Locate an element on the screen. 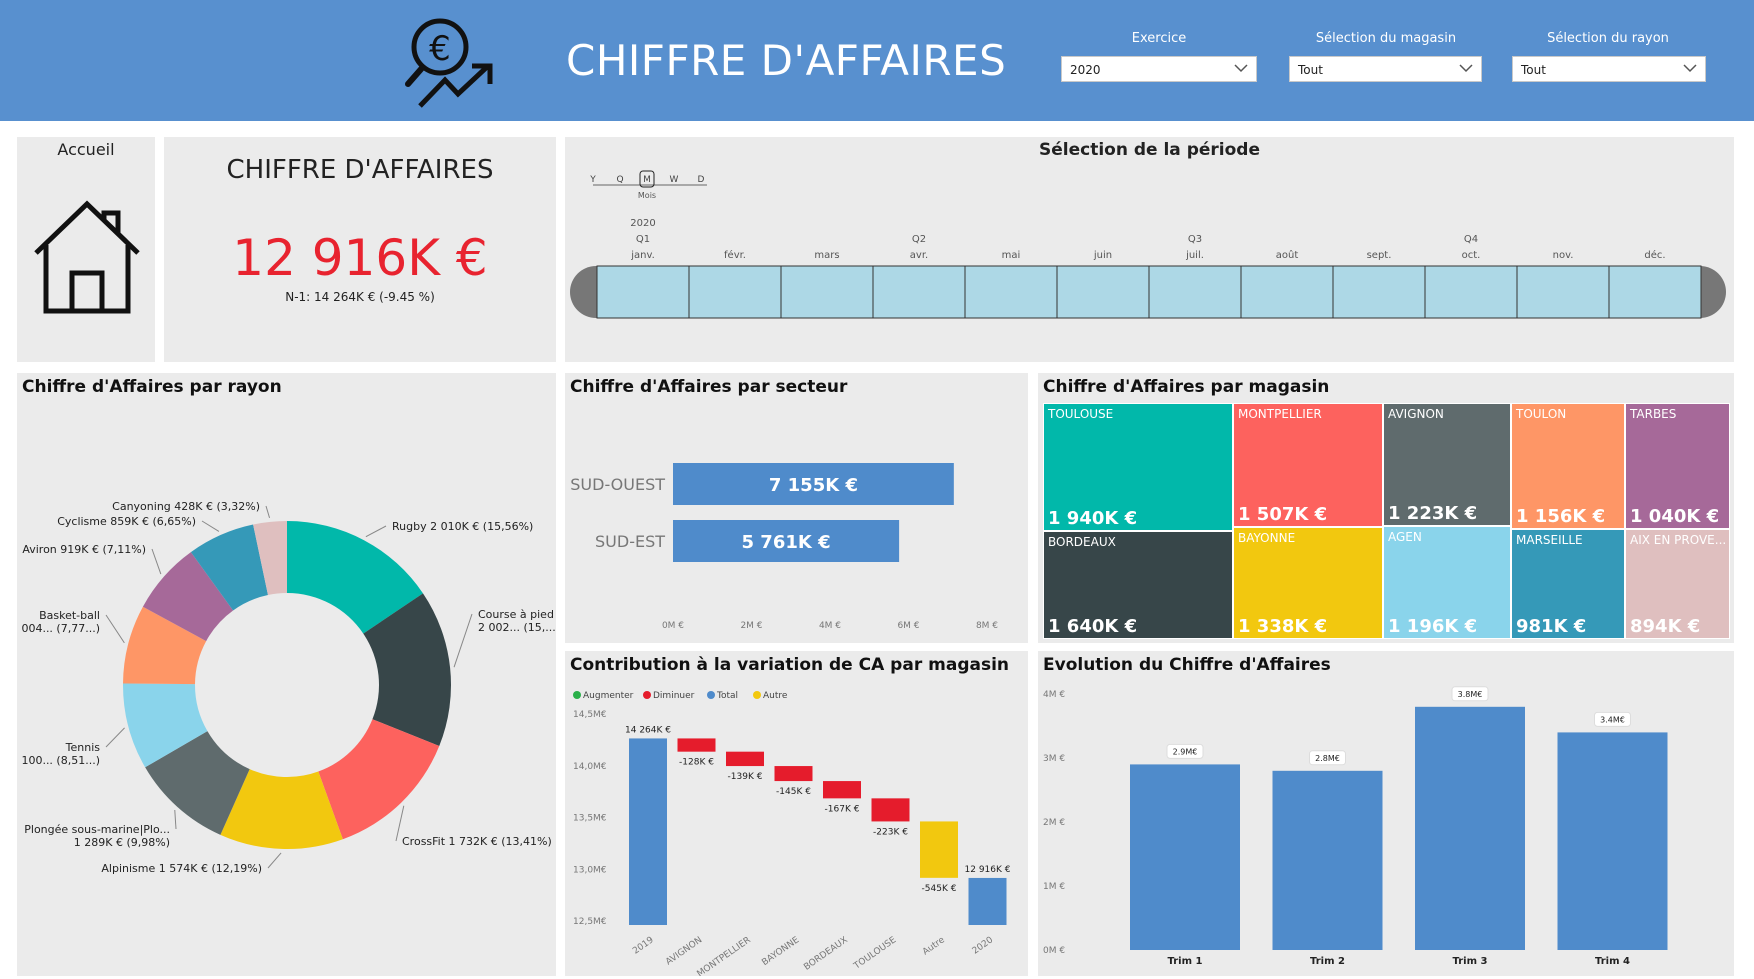 Image resolution: width=1754 pixels, height=979 pixels. waterfall-bar-label: -128K € is located at coordinates (696, 763).